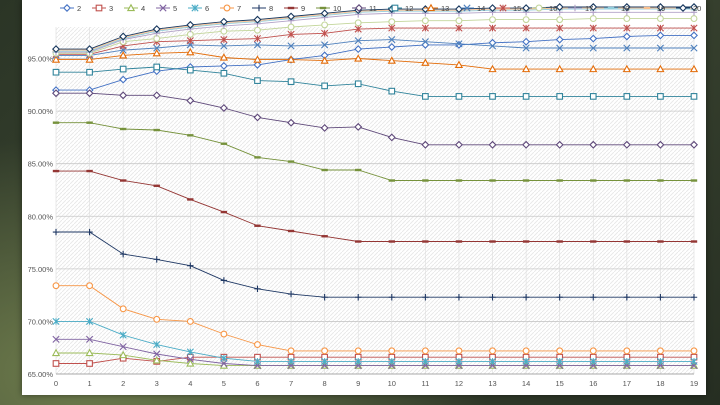 The height and width of the screenshot is (405, 720). I want to click on x-tick-label: 12, so click(459, 383).